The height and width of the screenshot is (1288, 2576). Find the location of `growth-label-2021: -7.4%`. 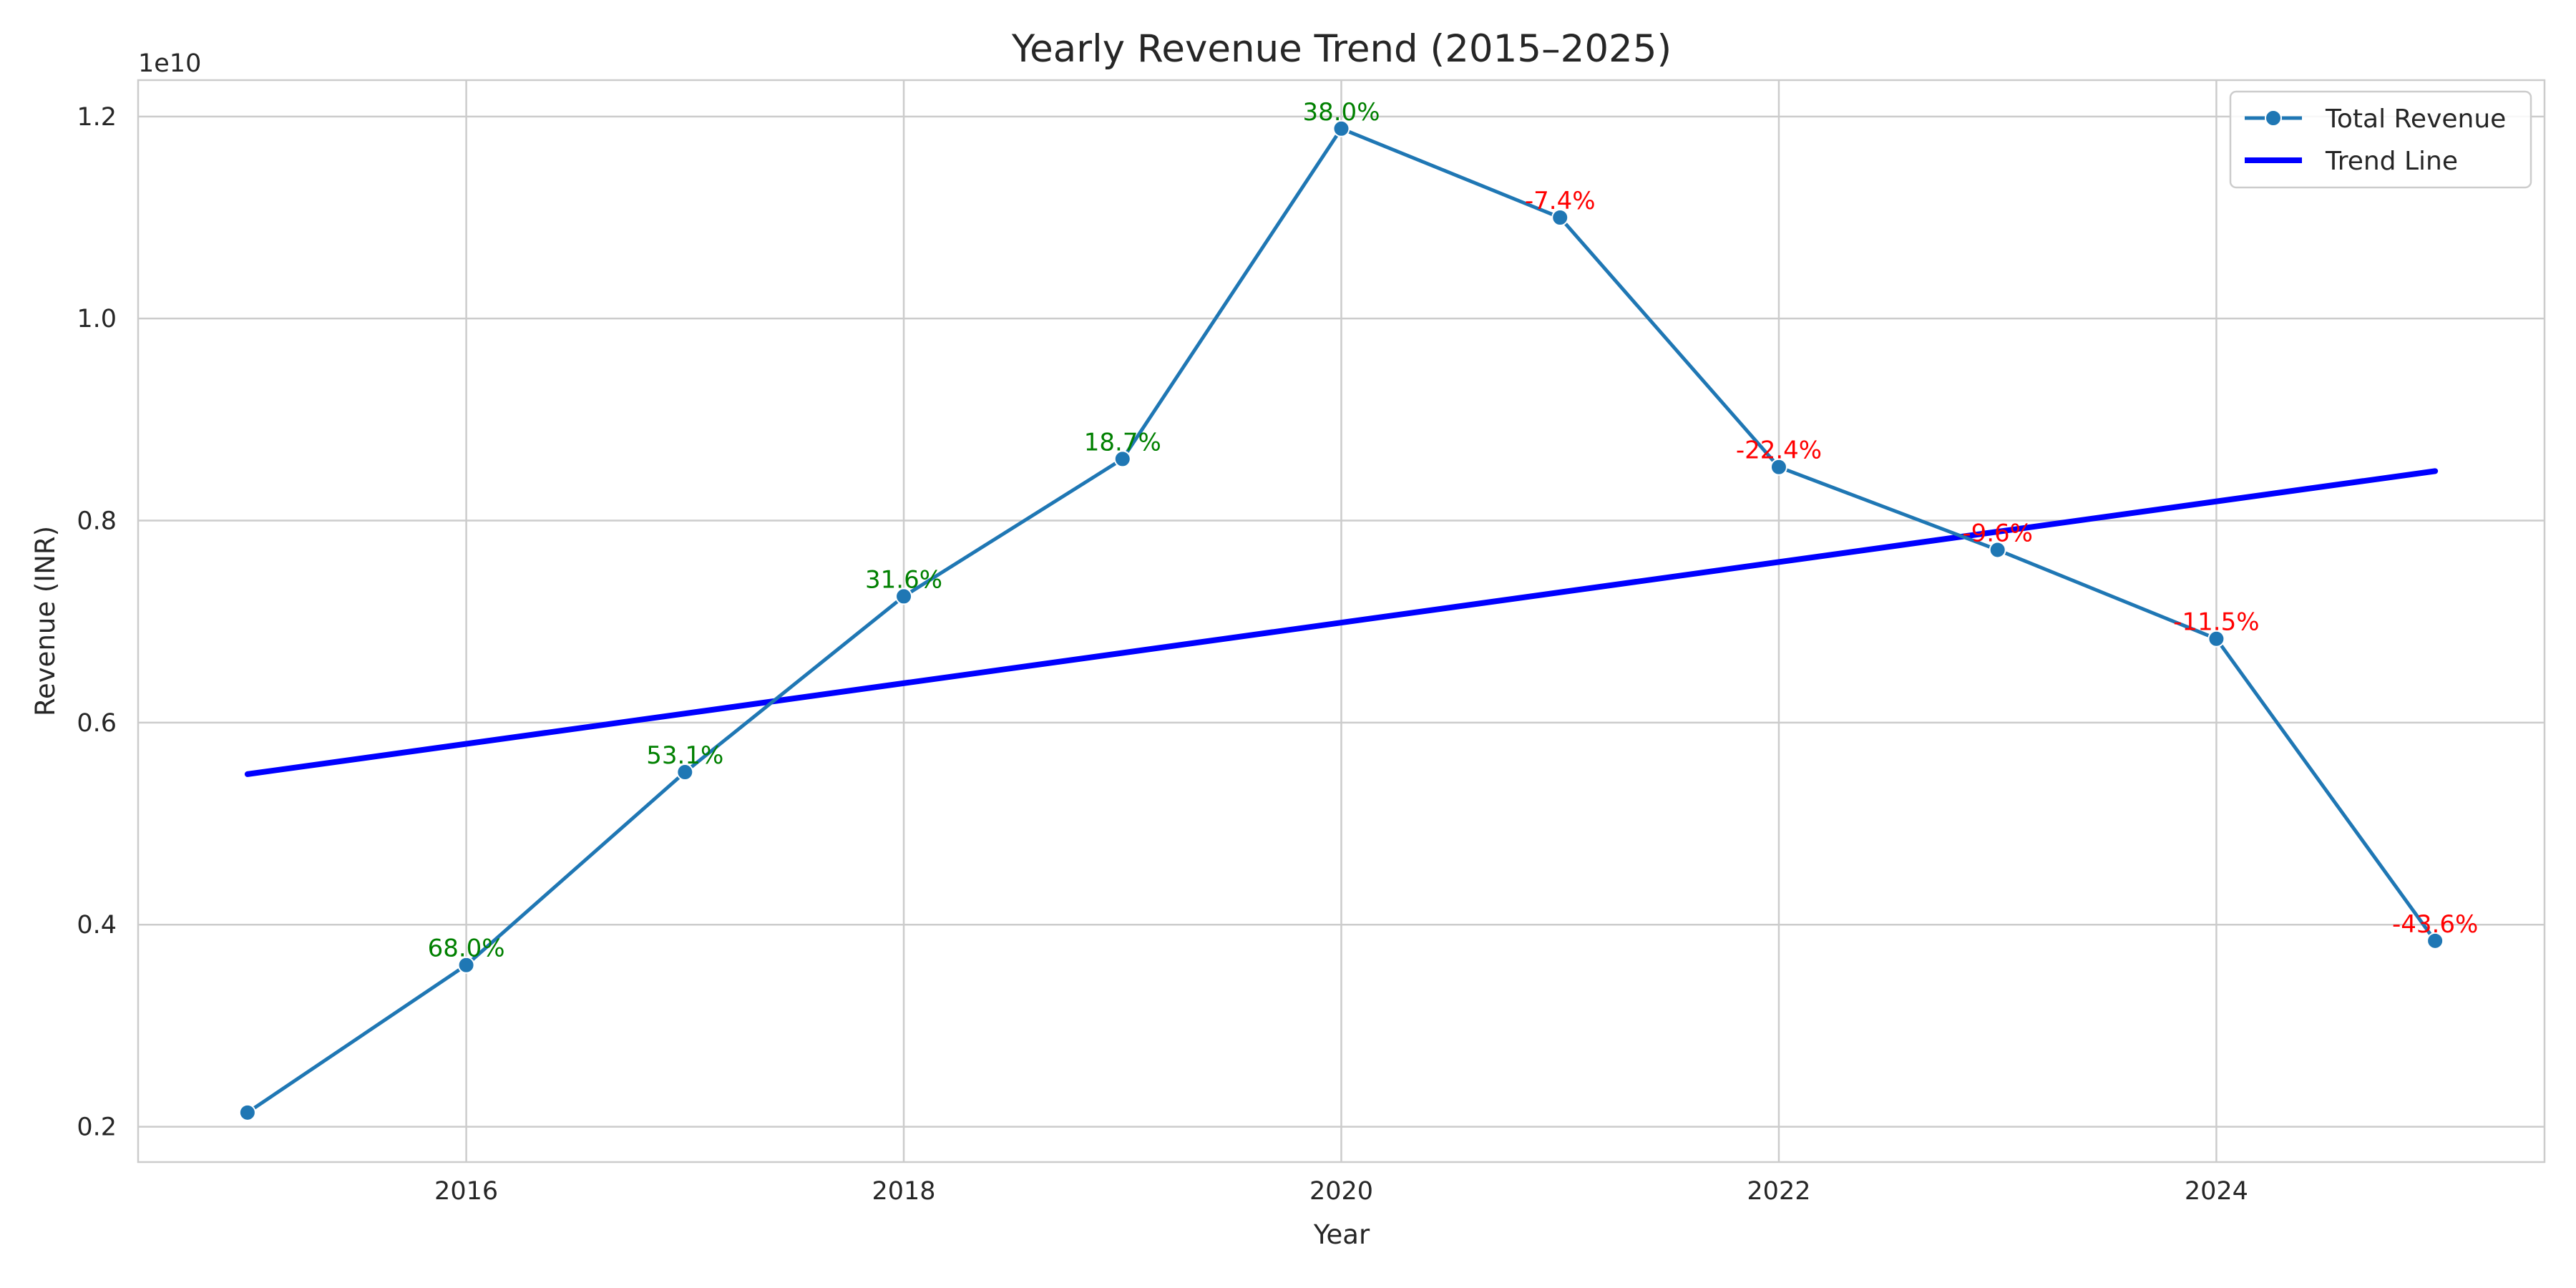

growth-label-2021: -7.4% is located at coordinates (1560, 201).